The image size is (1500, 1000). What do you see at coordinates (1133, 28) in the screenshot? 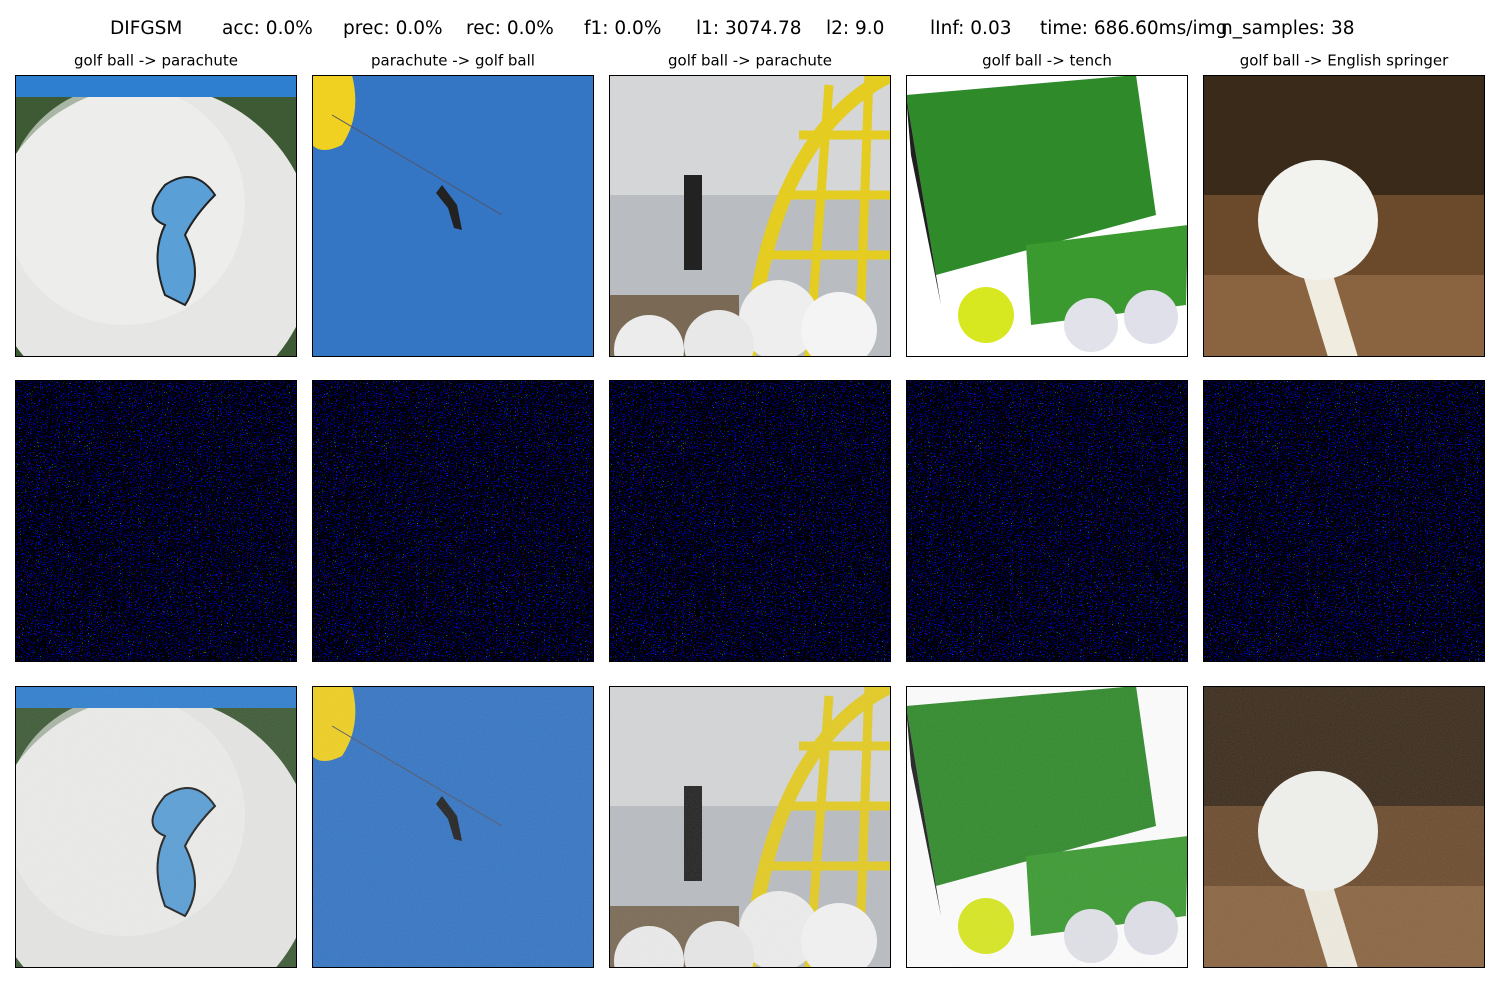
I see `title-item: time: 686.60ms/img` at bounding box center [1133, 28].